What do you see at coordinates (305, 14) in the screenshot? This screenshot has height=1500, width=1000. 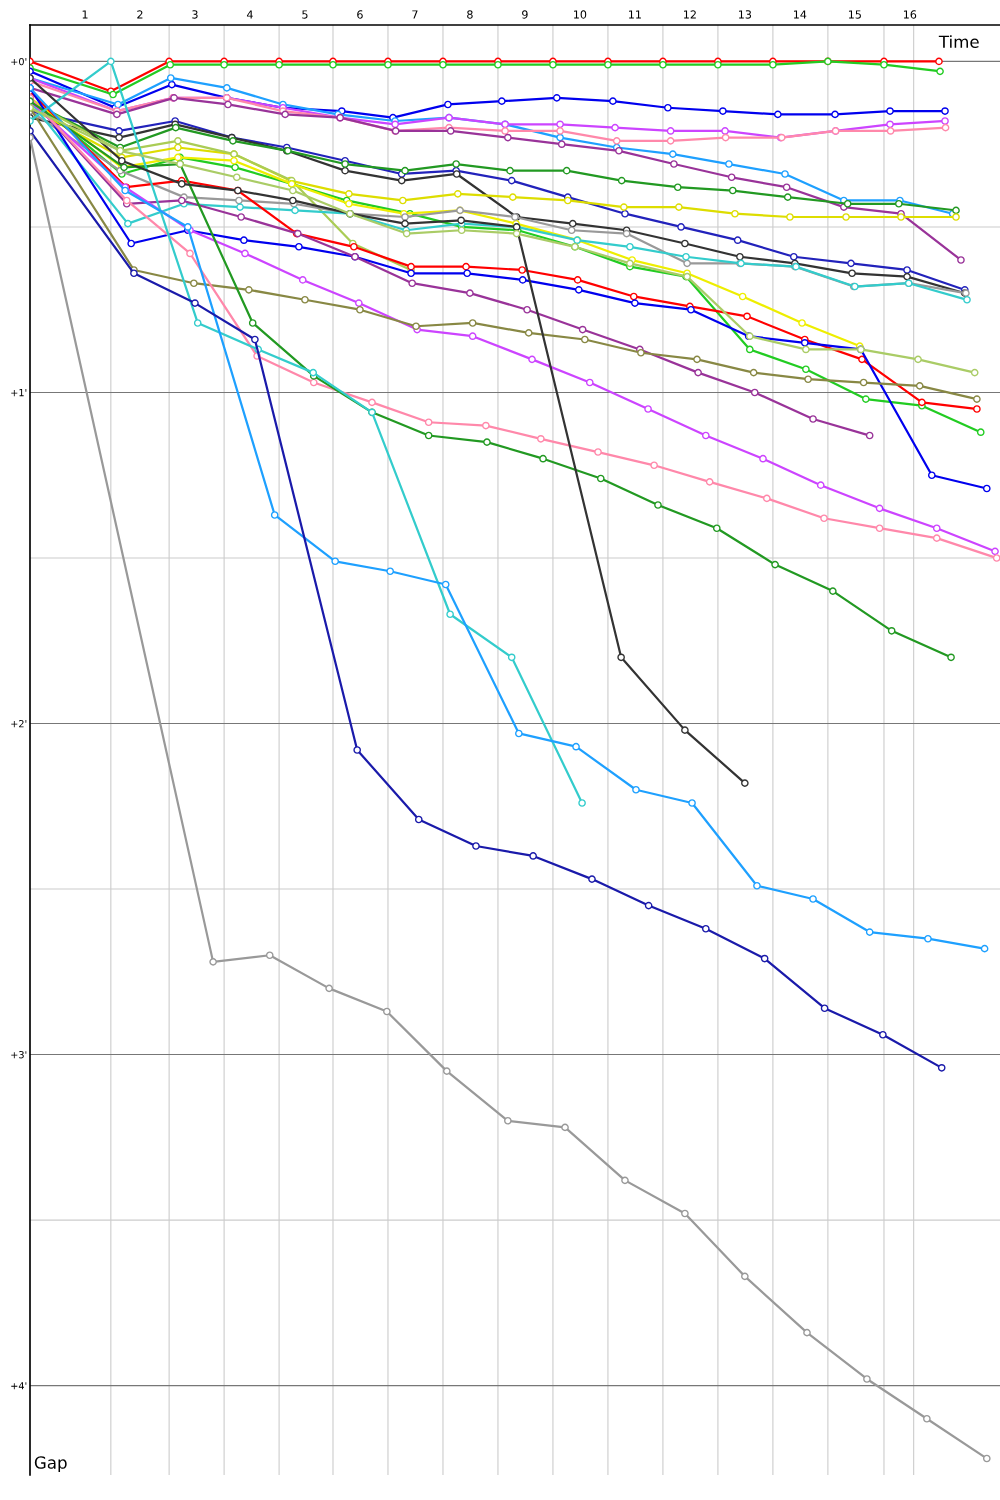 I see `x-tick-label: 5` at bounding box center [305, 14].